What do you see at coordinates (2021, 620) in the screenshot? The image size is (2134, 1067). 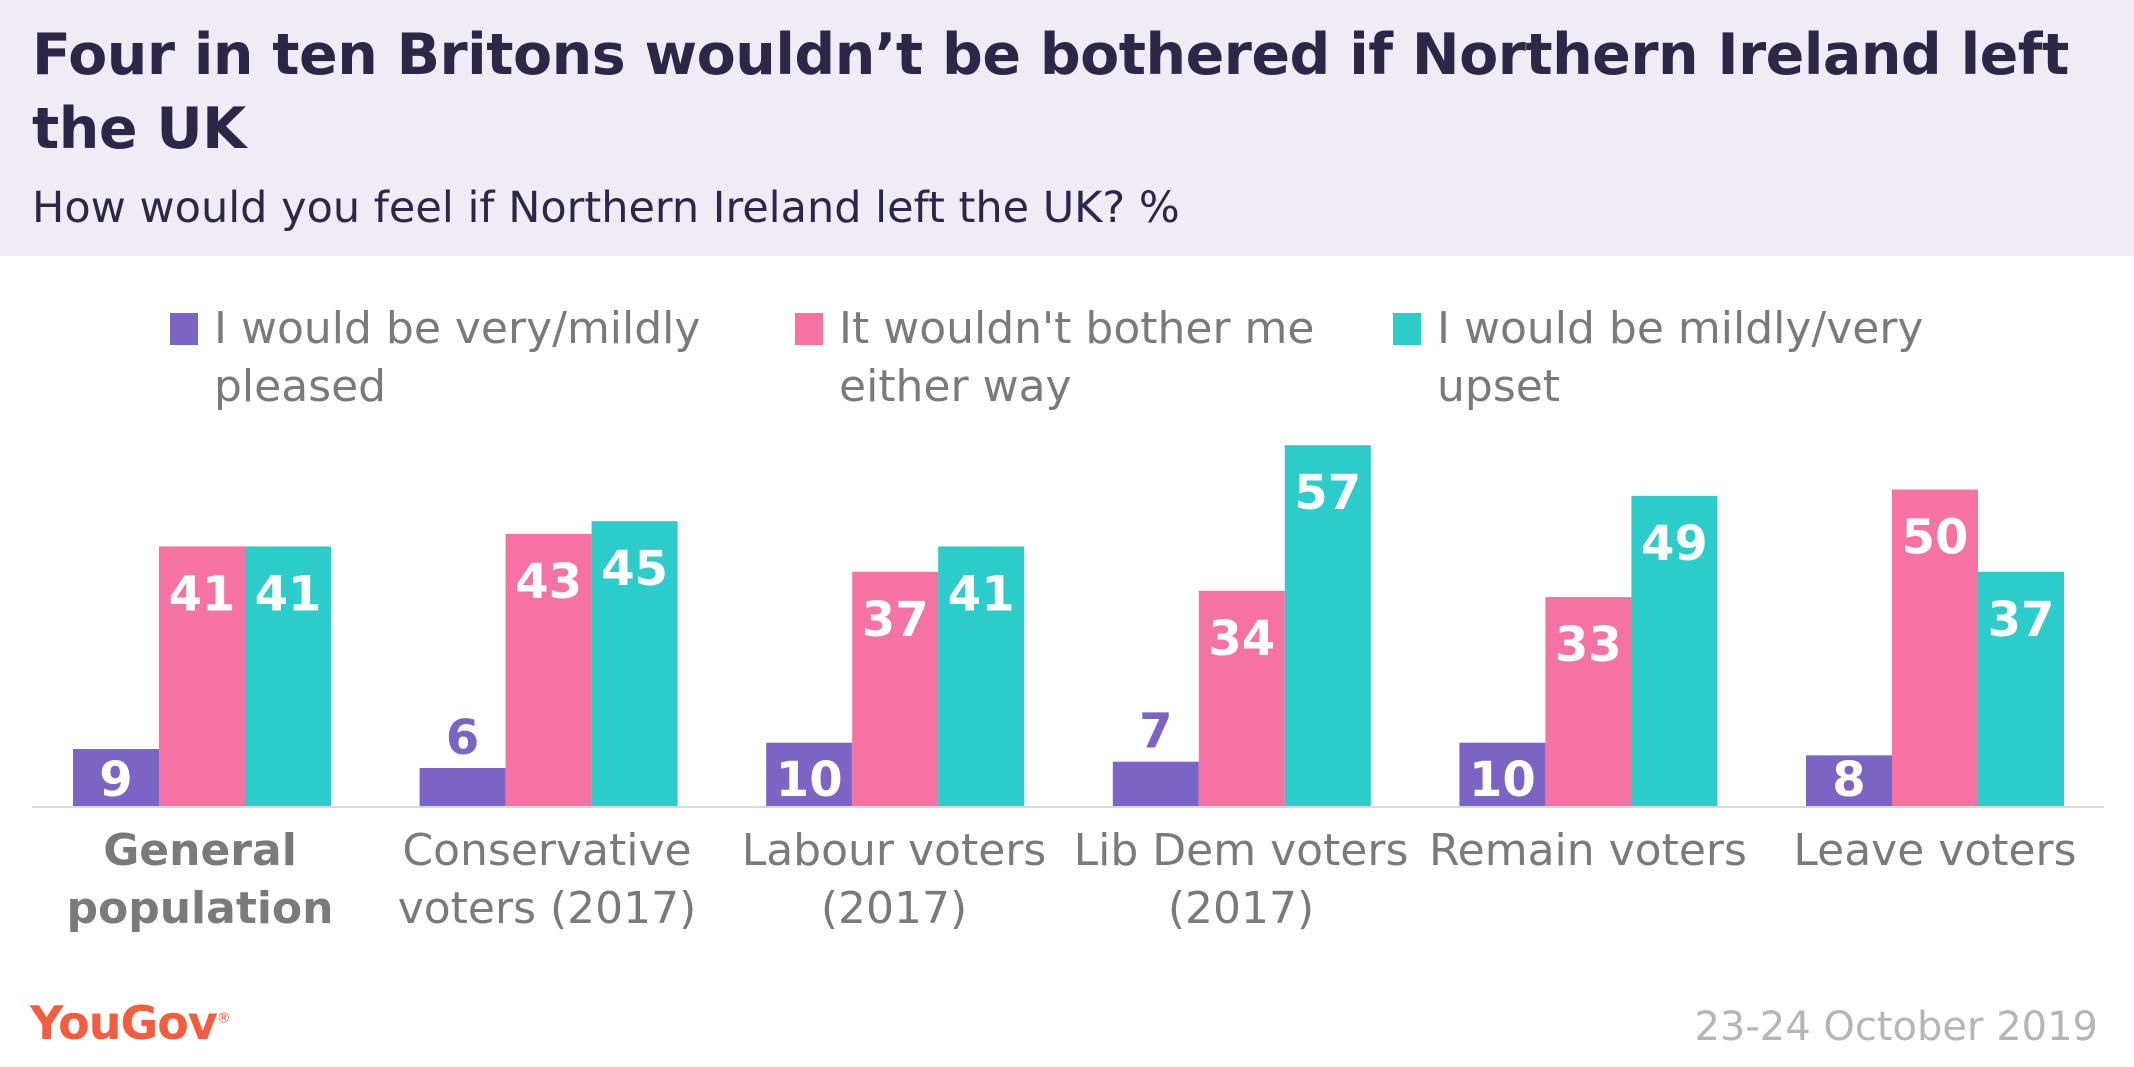 I see `data-label-upset-5: 37` at bounding box center [2021, 620].